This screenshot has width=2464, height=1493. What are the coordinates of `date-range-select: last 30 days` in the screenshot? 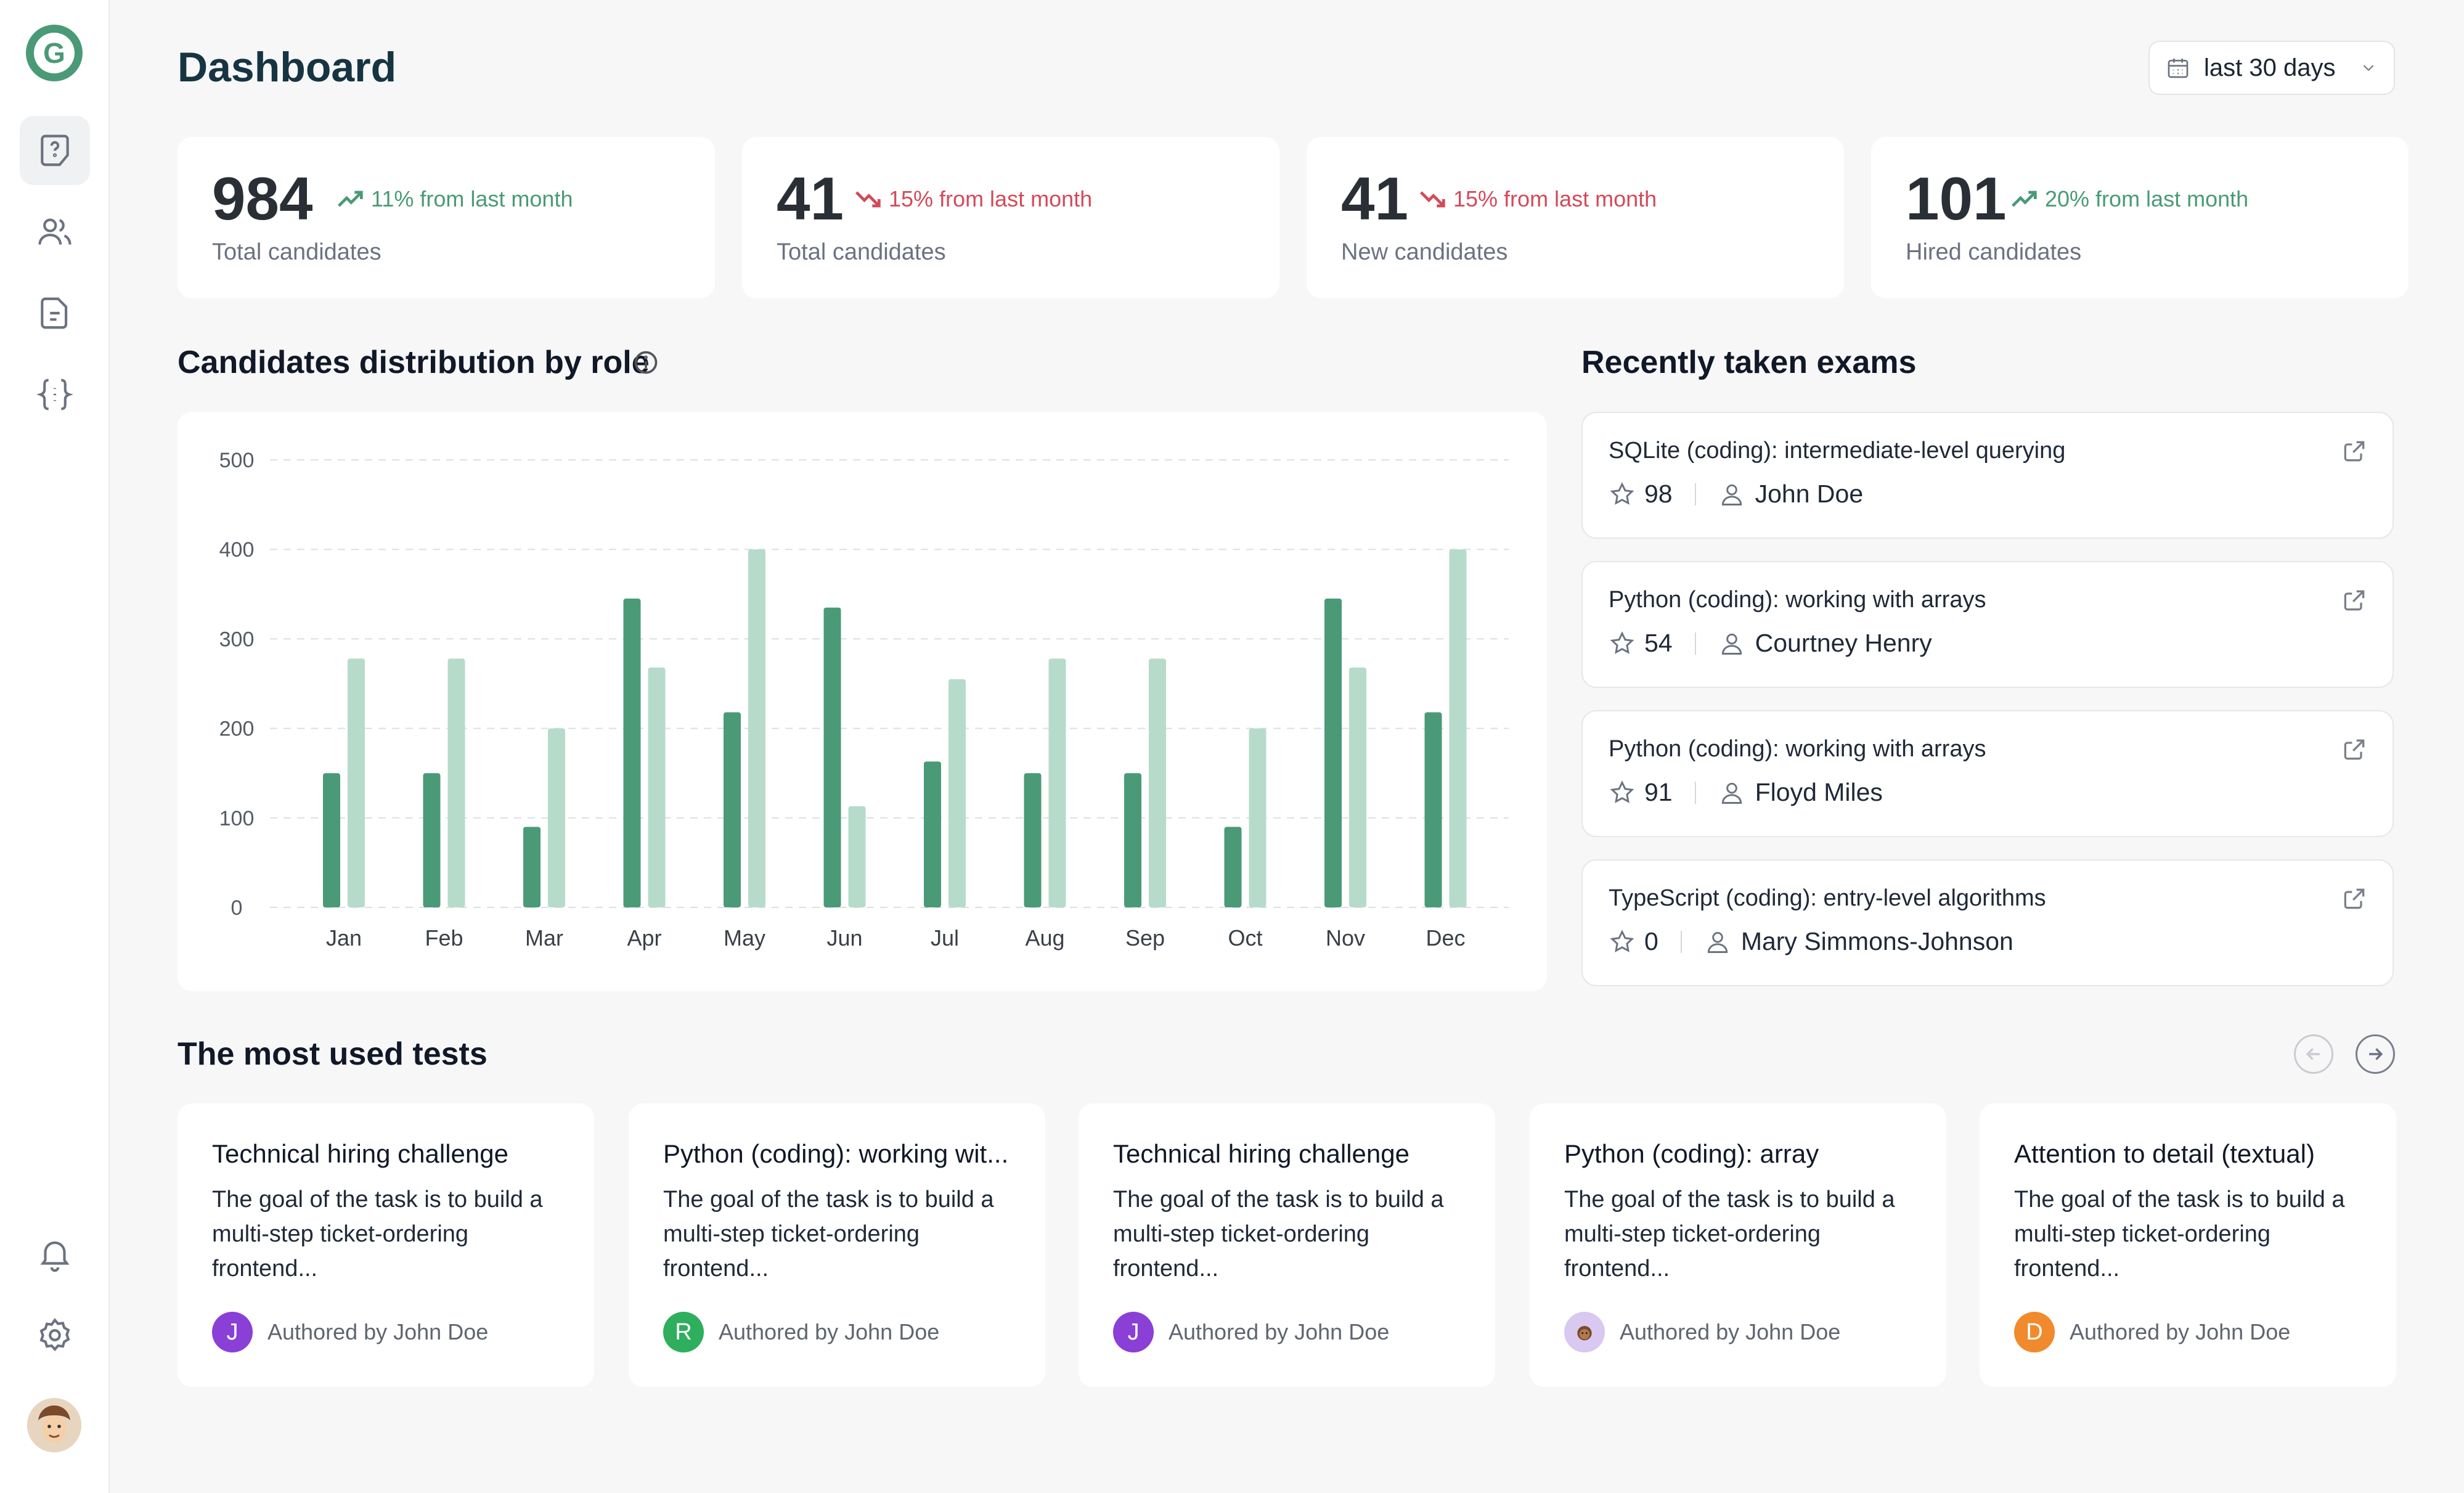 It's located at (2271, 68).